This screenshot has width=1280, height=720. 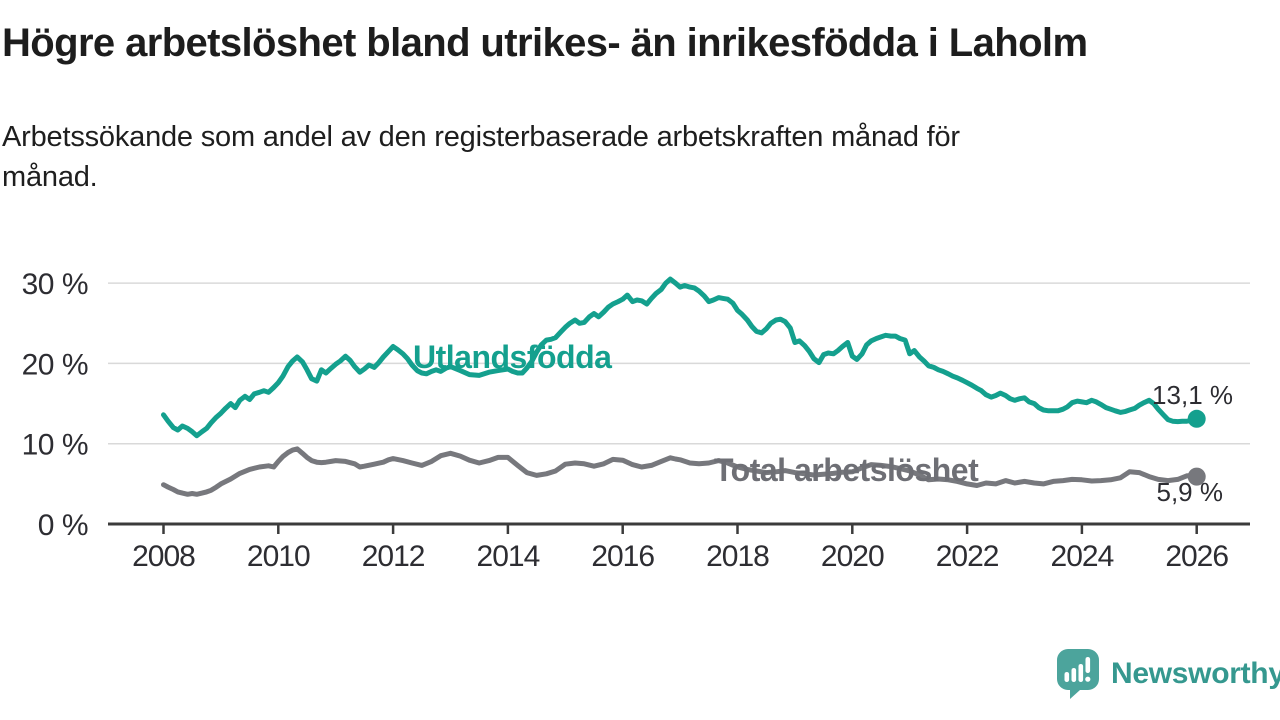 What do you see at coordinates (737, 556) in the screenshot?
I see `x-axis-label-2018: 2018` at bounding box center [737, 556].